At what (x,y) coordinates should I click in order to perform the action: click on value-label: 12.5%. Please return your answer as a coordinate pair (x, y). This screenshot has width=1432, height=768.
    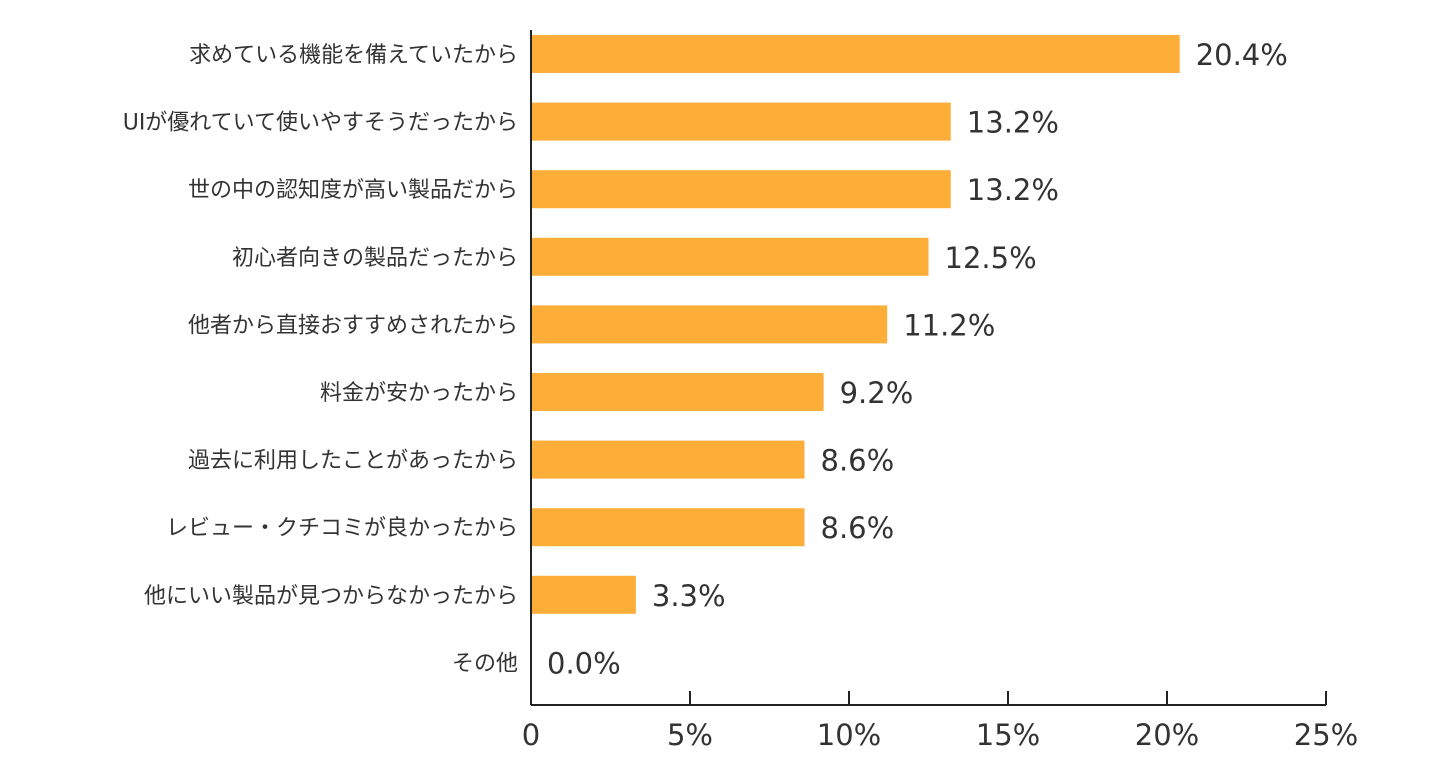
    Looking at the image, I should click on (991, 258).